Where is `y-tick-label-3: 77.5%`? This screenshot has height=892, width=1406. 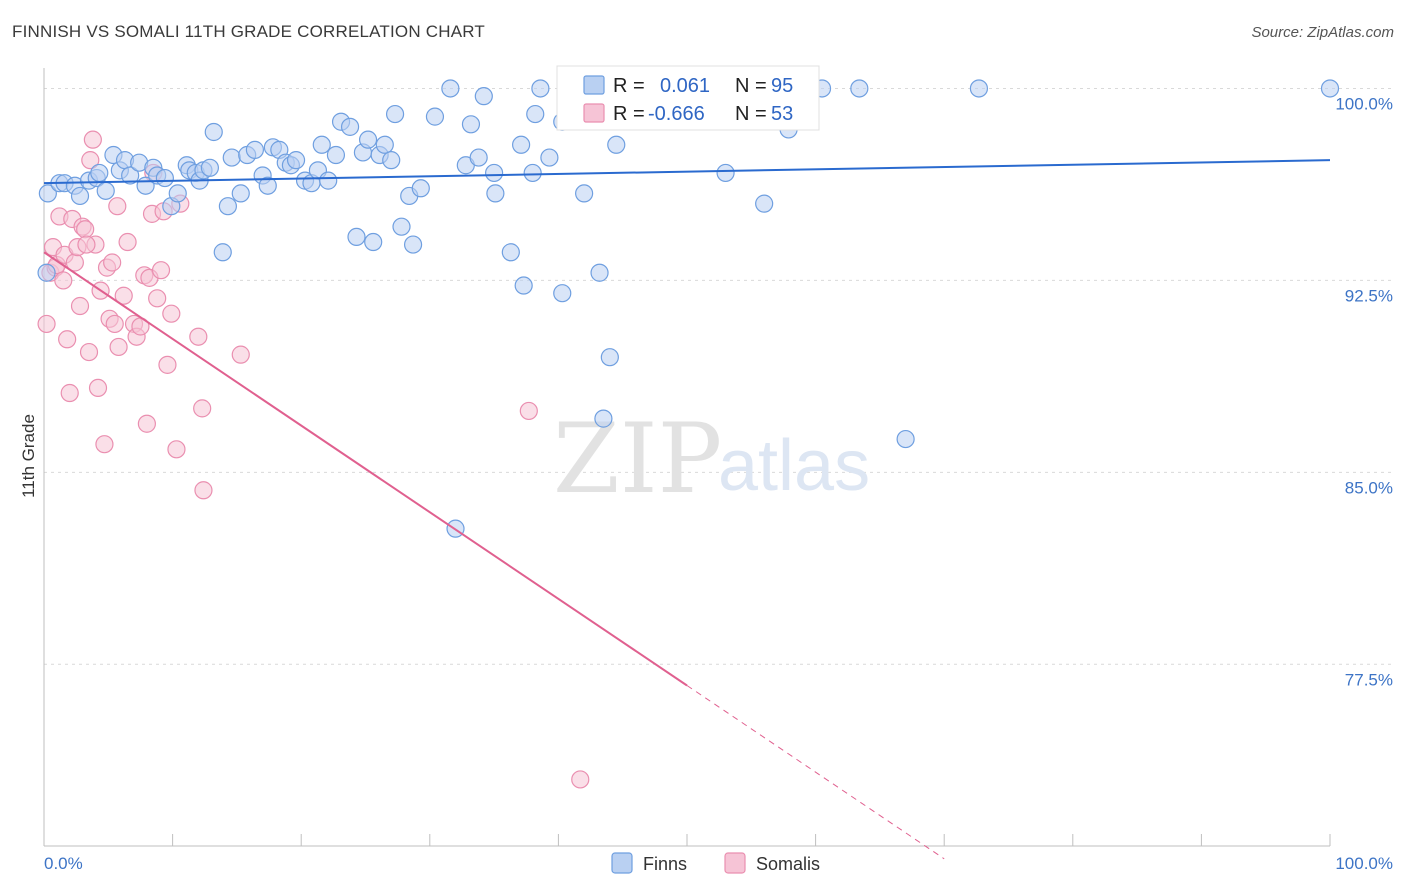 y-tick-label-3: 77.5% is located at coordinates (1369, 679).